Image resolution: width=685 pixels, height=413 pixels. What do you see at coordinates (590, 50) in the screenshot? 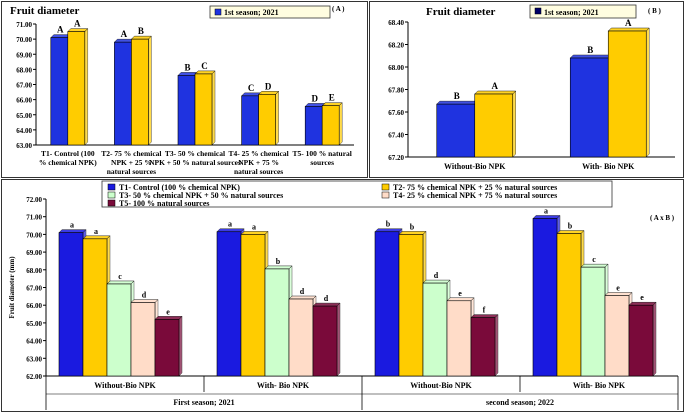
I see `chart-b-bar-letter: B` at bounding box center [590, 50].